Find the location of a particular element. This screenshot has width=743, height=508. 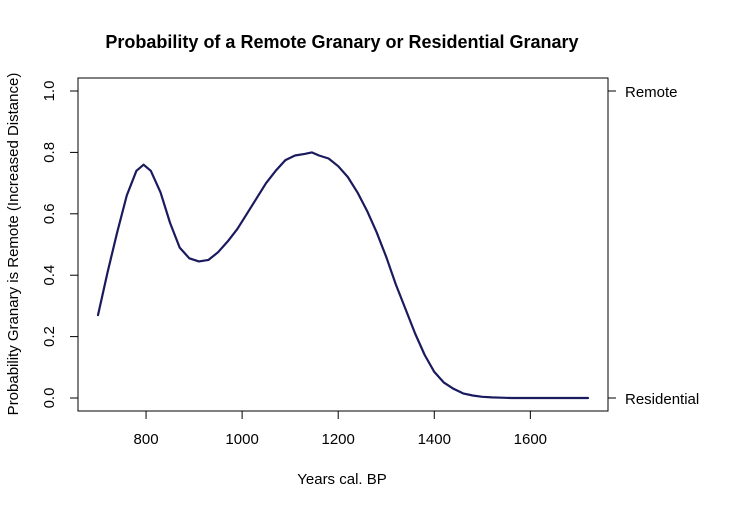

right-axis: Remote Residential is located at coordinates (653, 246).